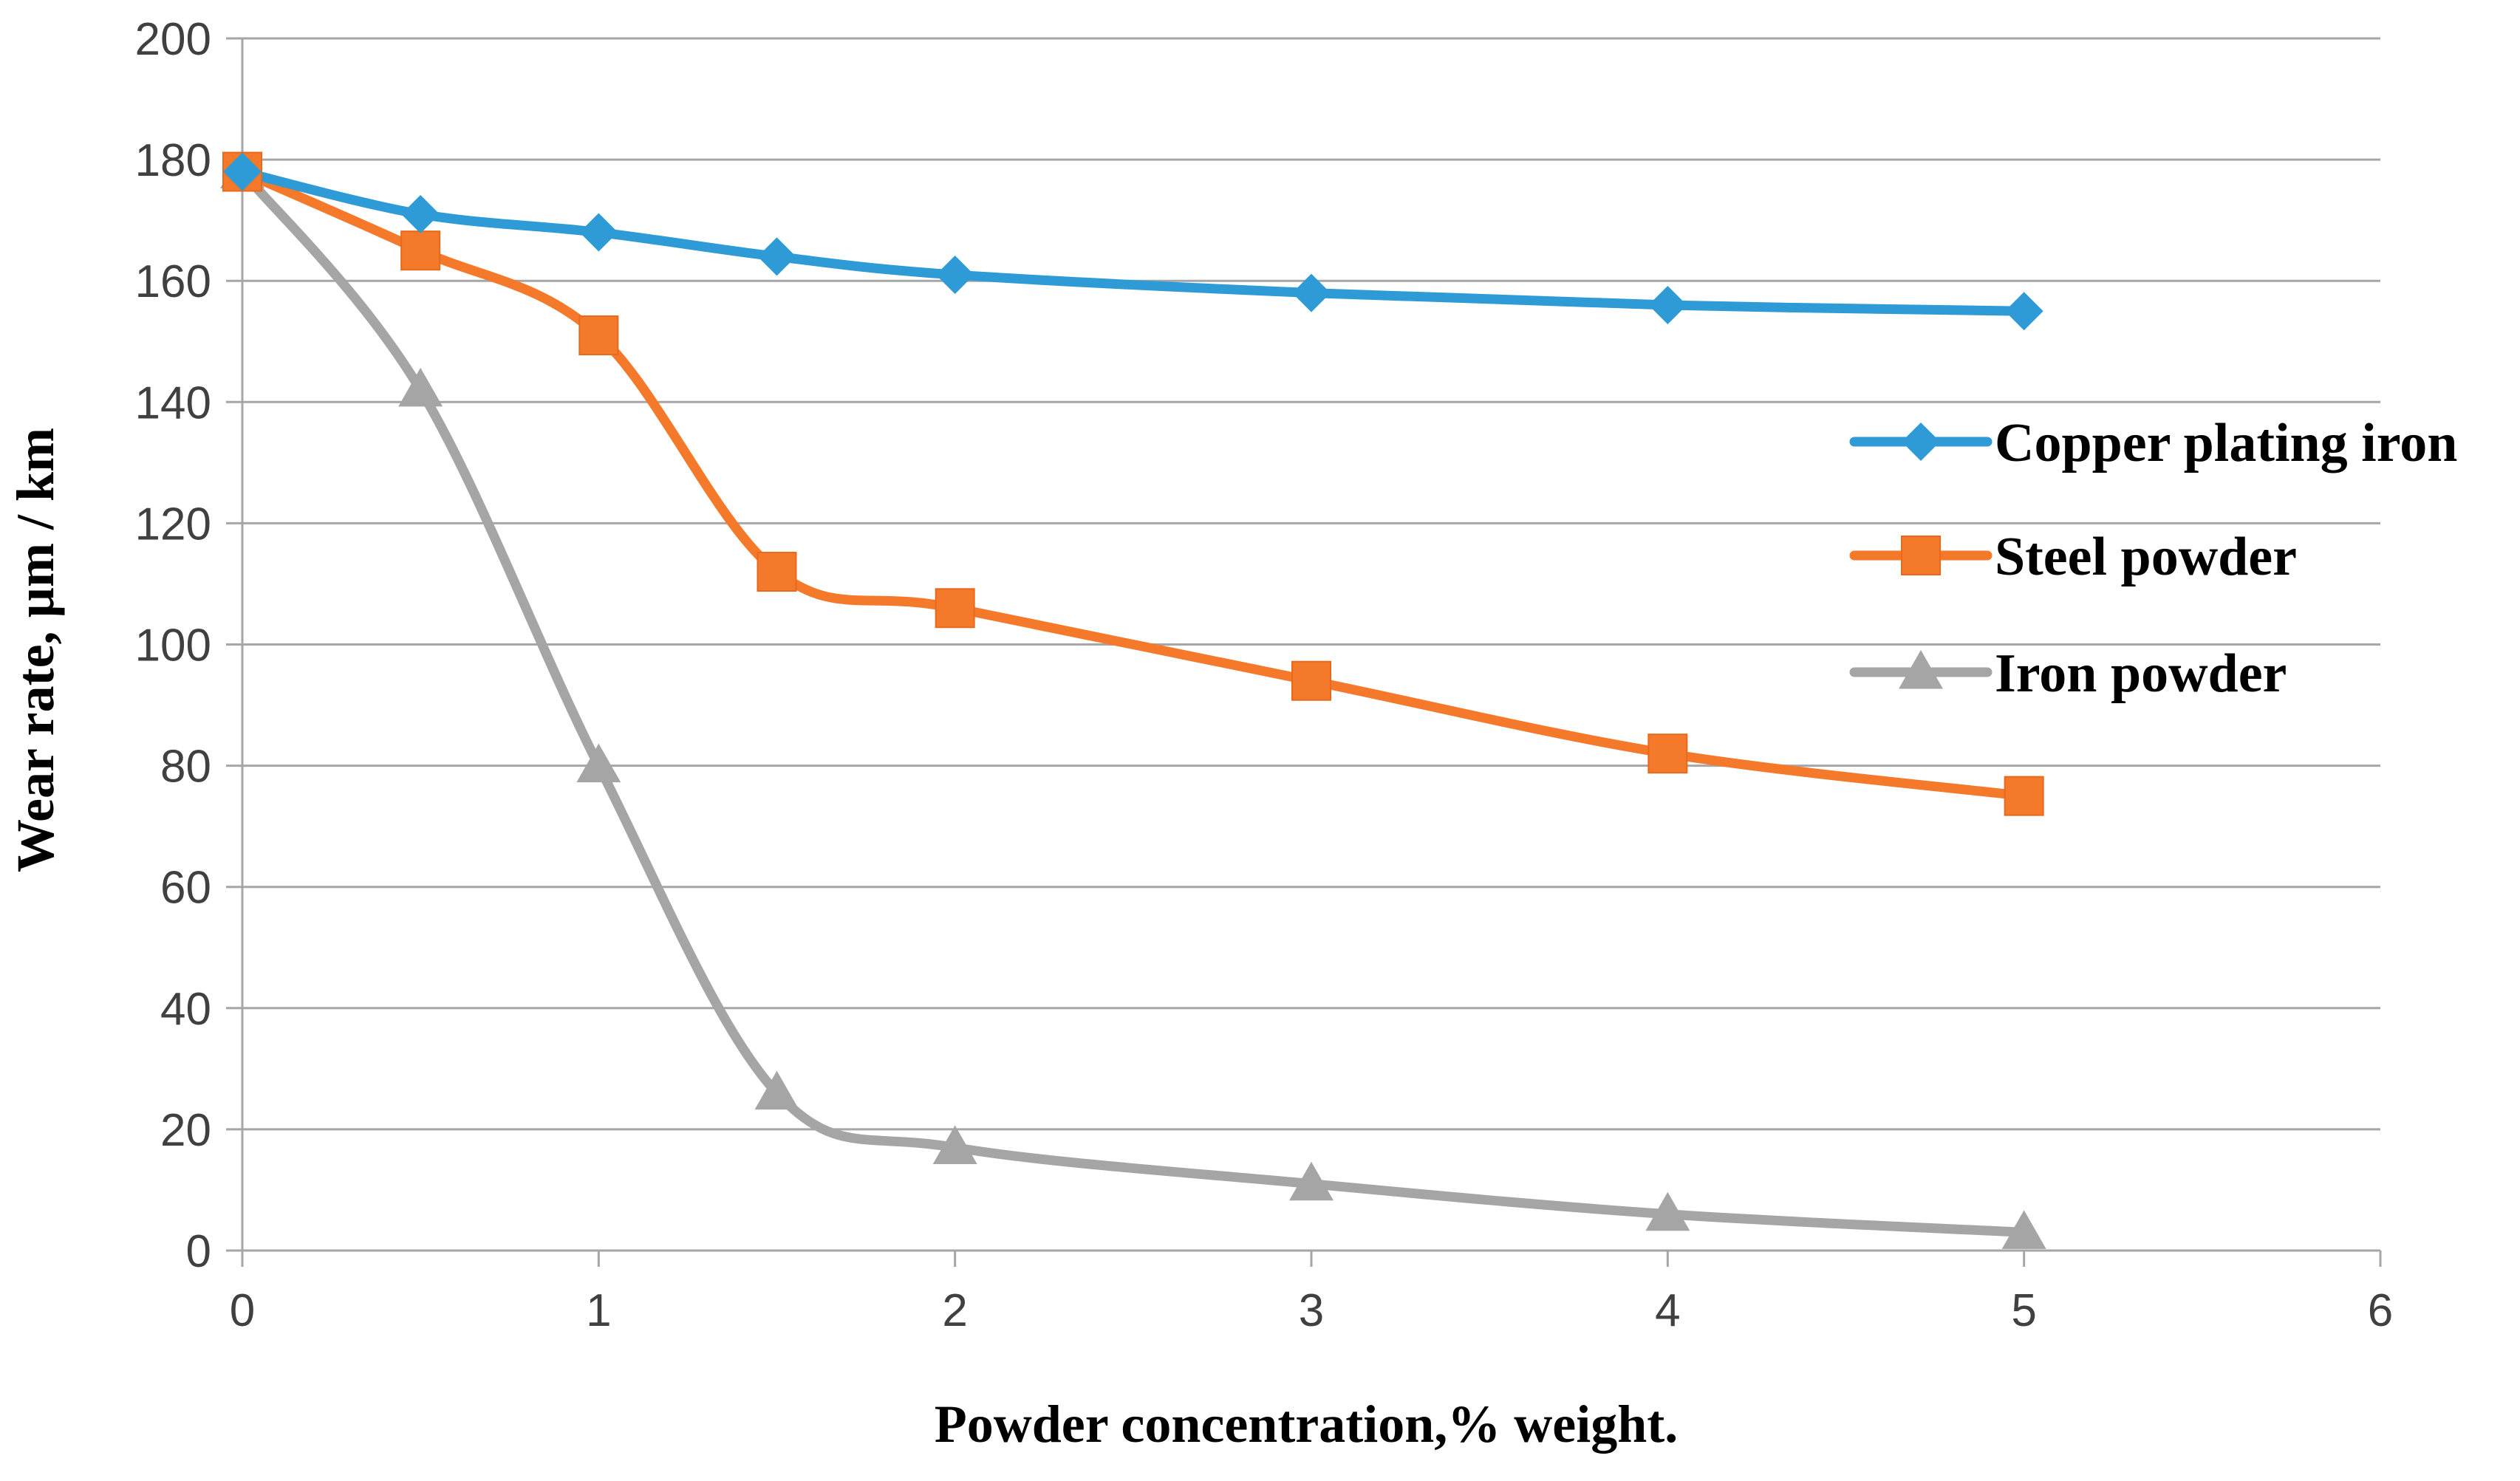 This screenshot has width=2520, height=1481. What do you see at coordinates (242, 1310) in the screenshot?
I see `x-tick-label: 0` at bounding box center [242, 1310].